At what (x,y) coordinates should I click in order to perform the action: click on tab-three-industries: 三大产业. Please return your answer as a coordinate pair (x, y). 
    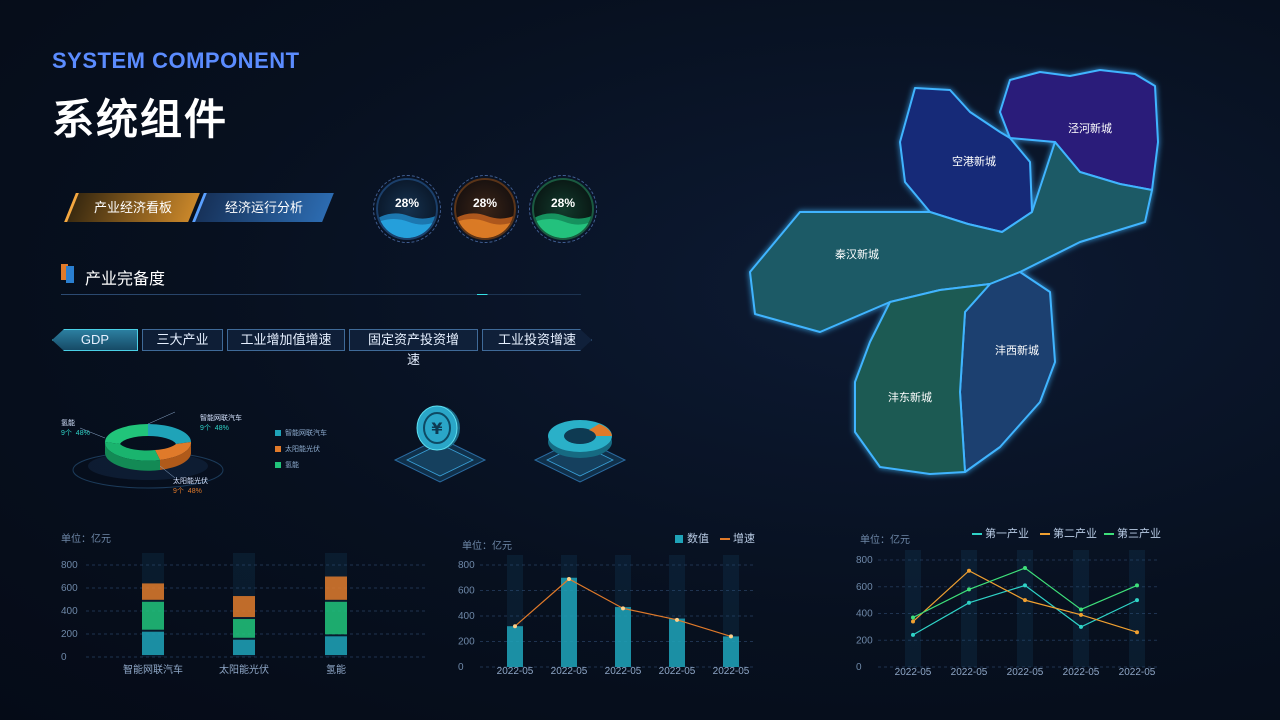
    Looking at the image, I should click on (182, 340).